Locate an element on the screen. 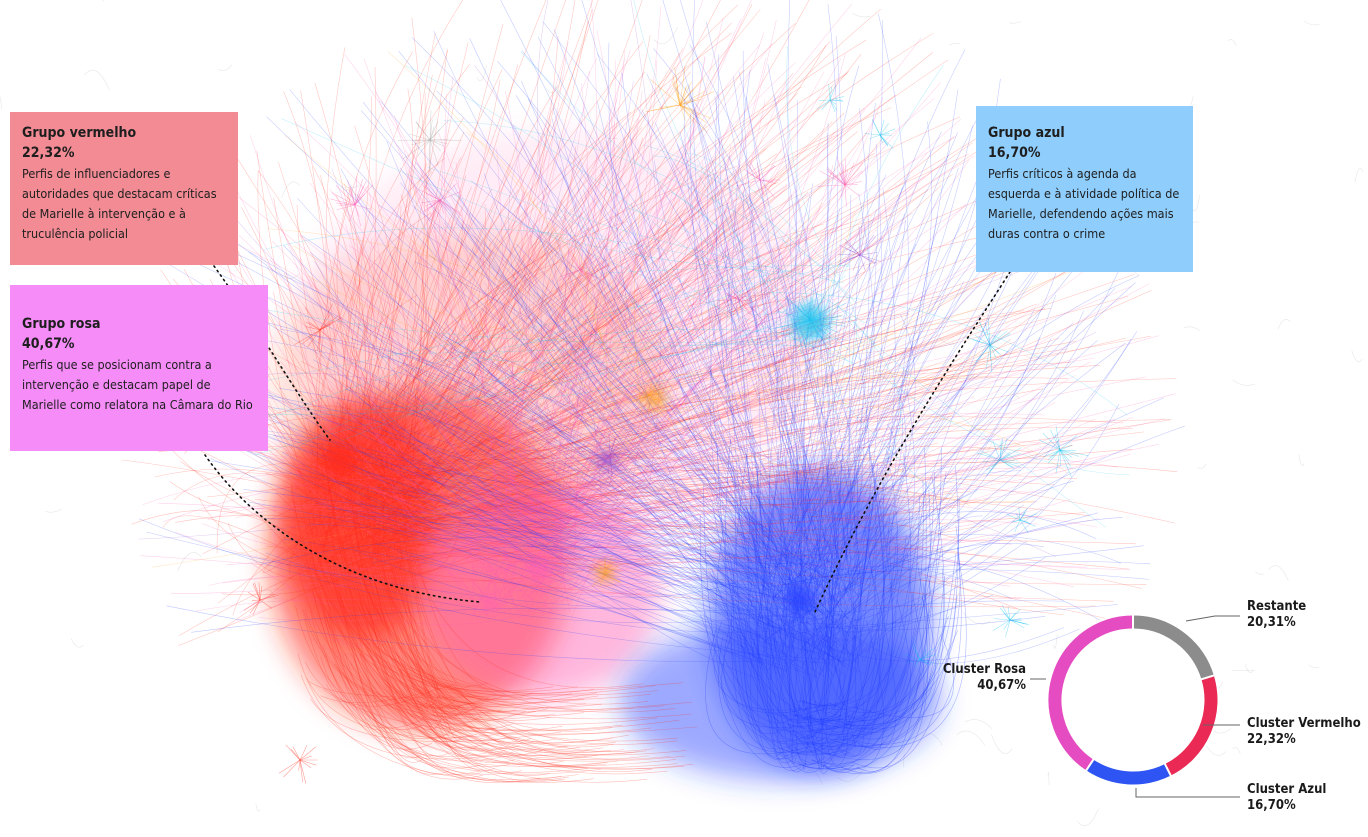 The height and width of the screenshot is (837, 1368). donut-label-connector is located at coordinates (1212, 618).